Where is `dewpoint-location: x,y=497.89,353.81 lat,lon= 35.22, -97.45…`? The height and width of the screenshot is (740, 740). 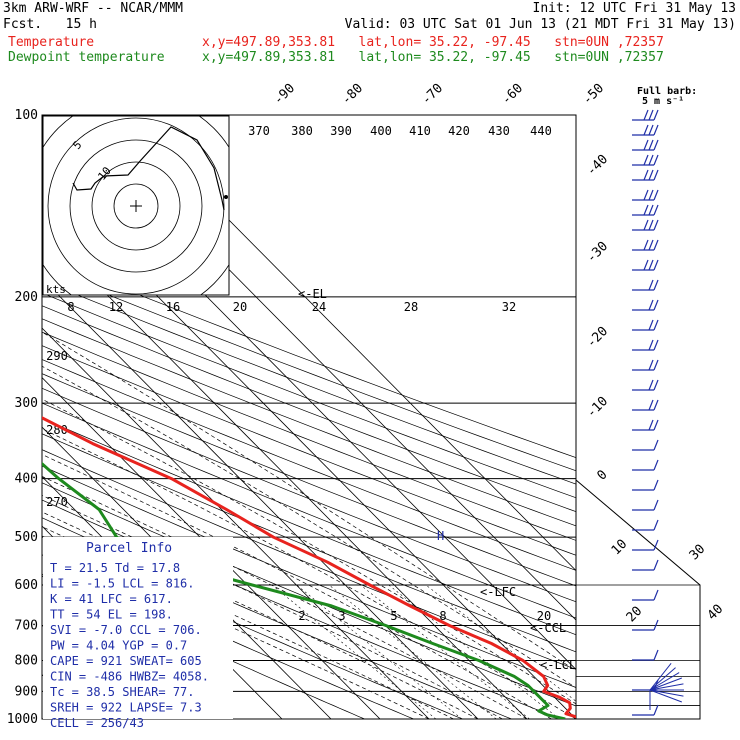 dewpoint-location: x,y=497.89,353.81 lat,lon= 35.22, -97.45… is located at coordinates (433, 57).